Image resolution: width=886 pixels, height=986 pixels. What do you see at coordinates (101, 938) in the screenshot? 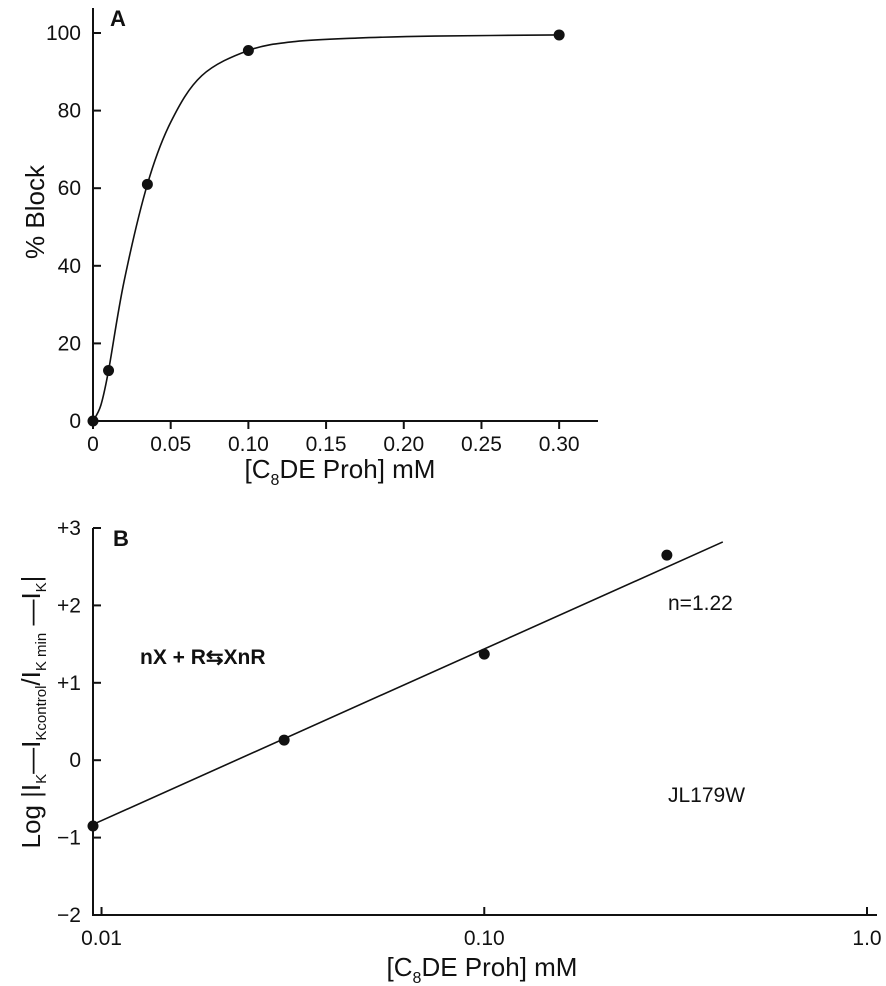
I see `panel-b-x-tick-label: 0.01` at bounding box center [101, 938].